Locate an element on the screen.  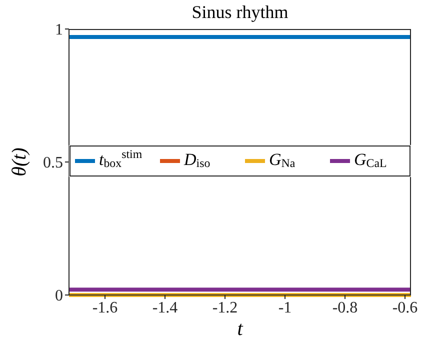
x-tick-label: -0.6 is located at coordinates (405, 307).